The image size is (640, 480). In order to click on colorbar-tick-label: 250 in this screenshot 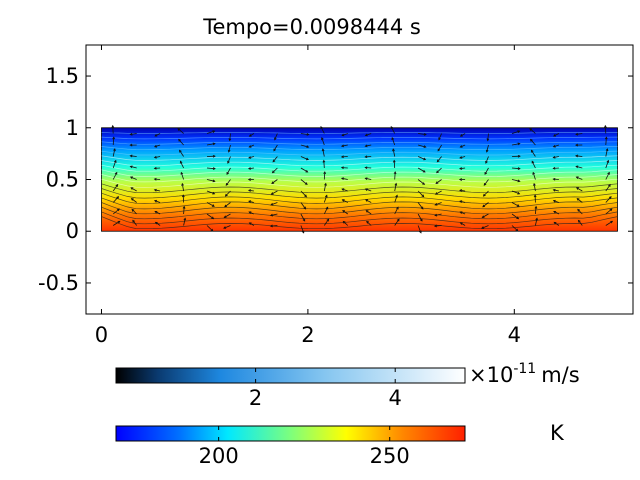, I will do `click(390, 456)`.